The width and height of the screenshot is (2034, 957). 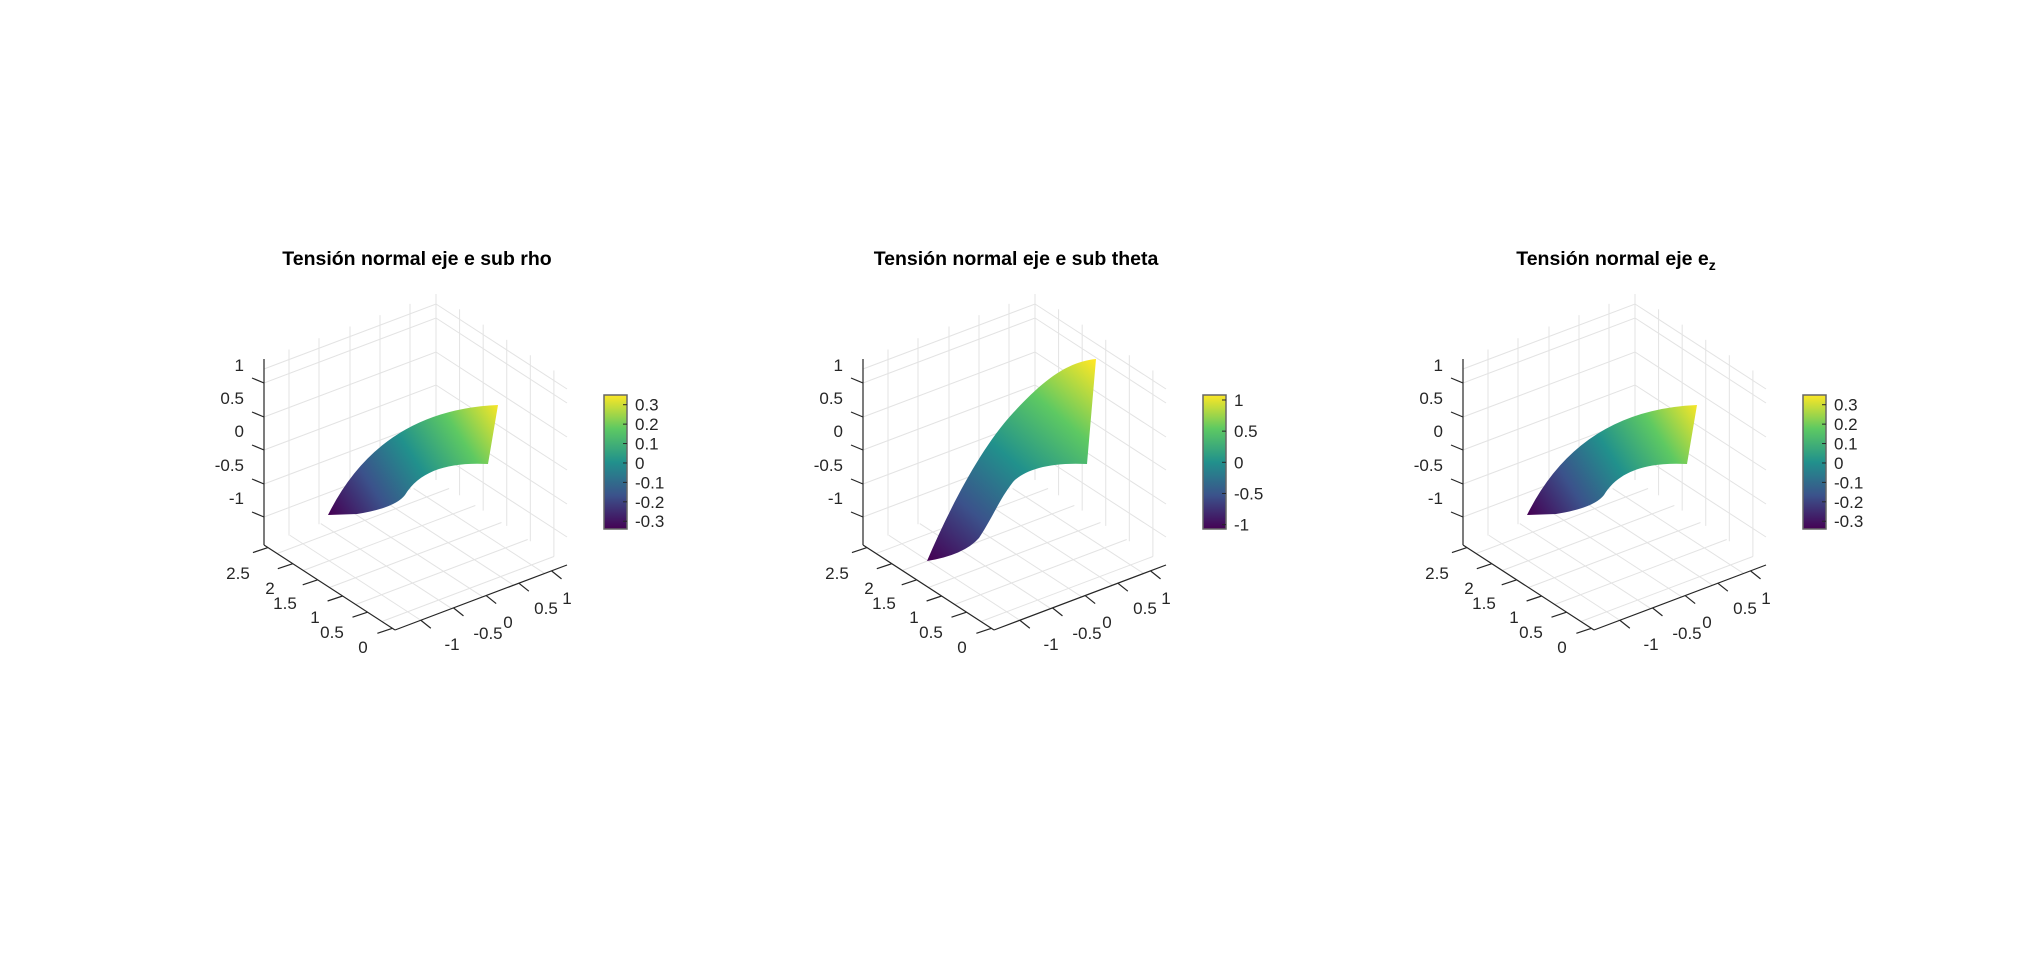 What do you see at coordinates (931, 632) in the screenshot?
I see `y-tick-label: 0.5` at bounding box center [931, 632].